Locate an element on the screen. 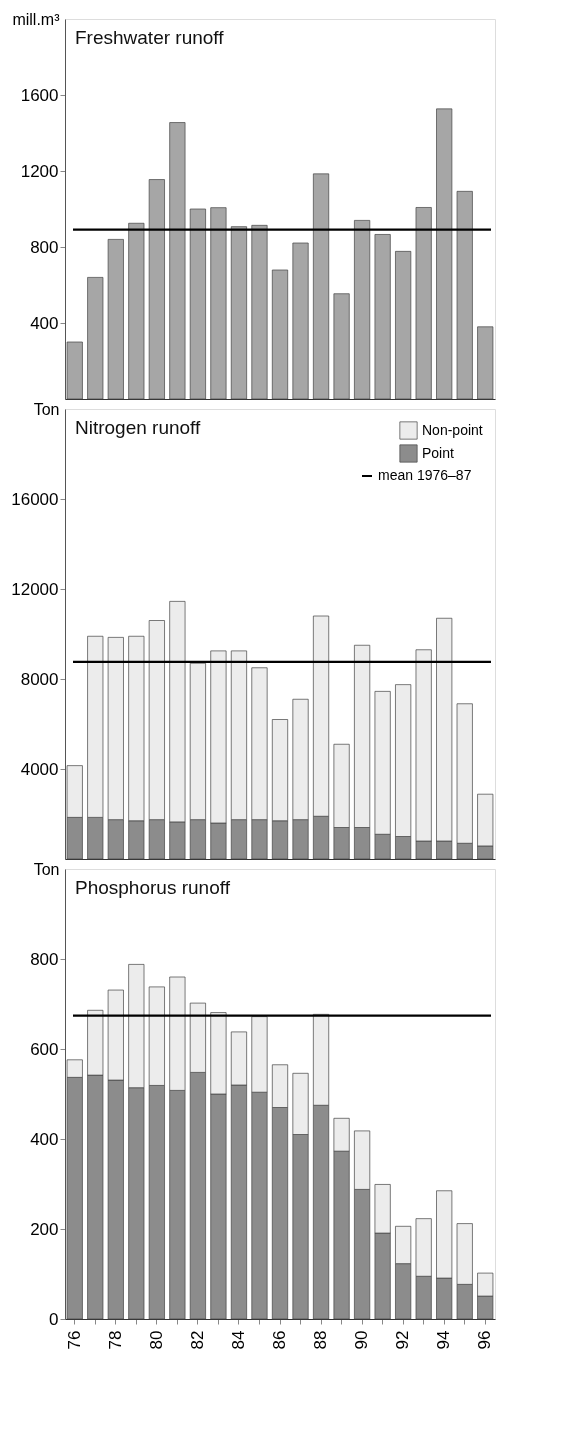  chart-title: Freshwater runoff is located at coordinates (150, 37).